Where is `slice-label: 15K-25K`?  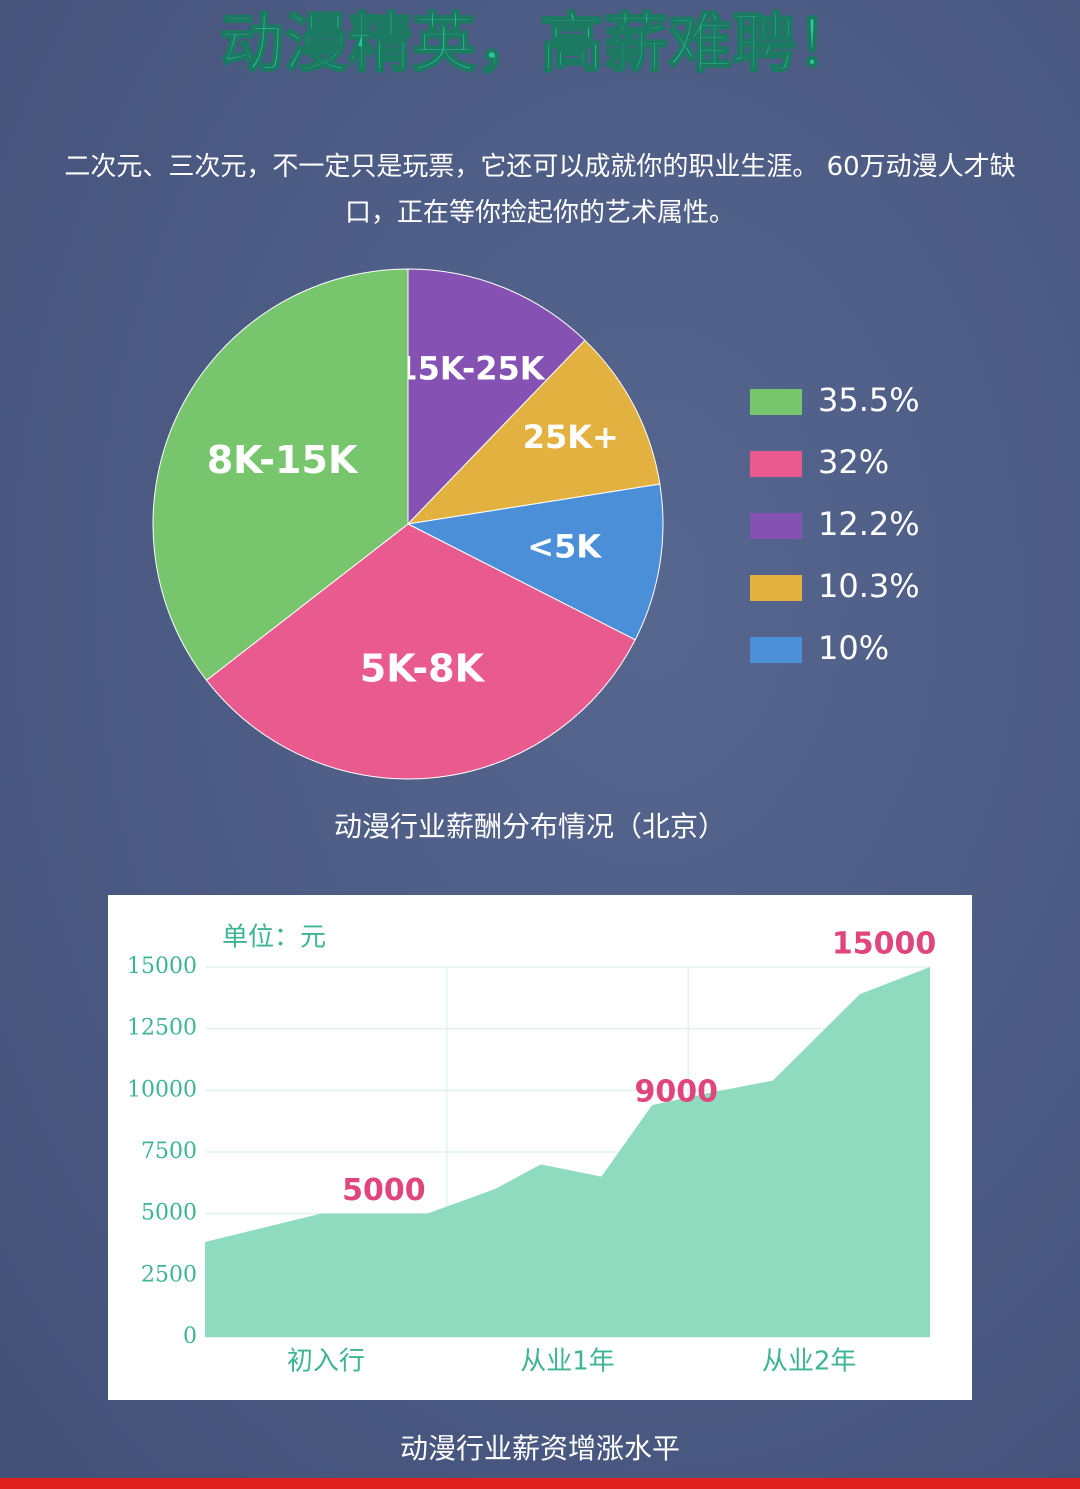
slice-label: 15K-25K is located at coordinates (470, 368).